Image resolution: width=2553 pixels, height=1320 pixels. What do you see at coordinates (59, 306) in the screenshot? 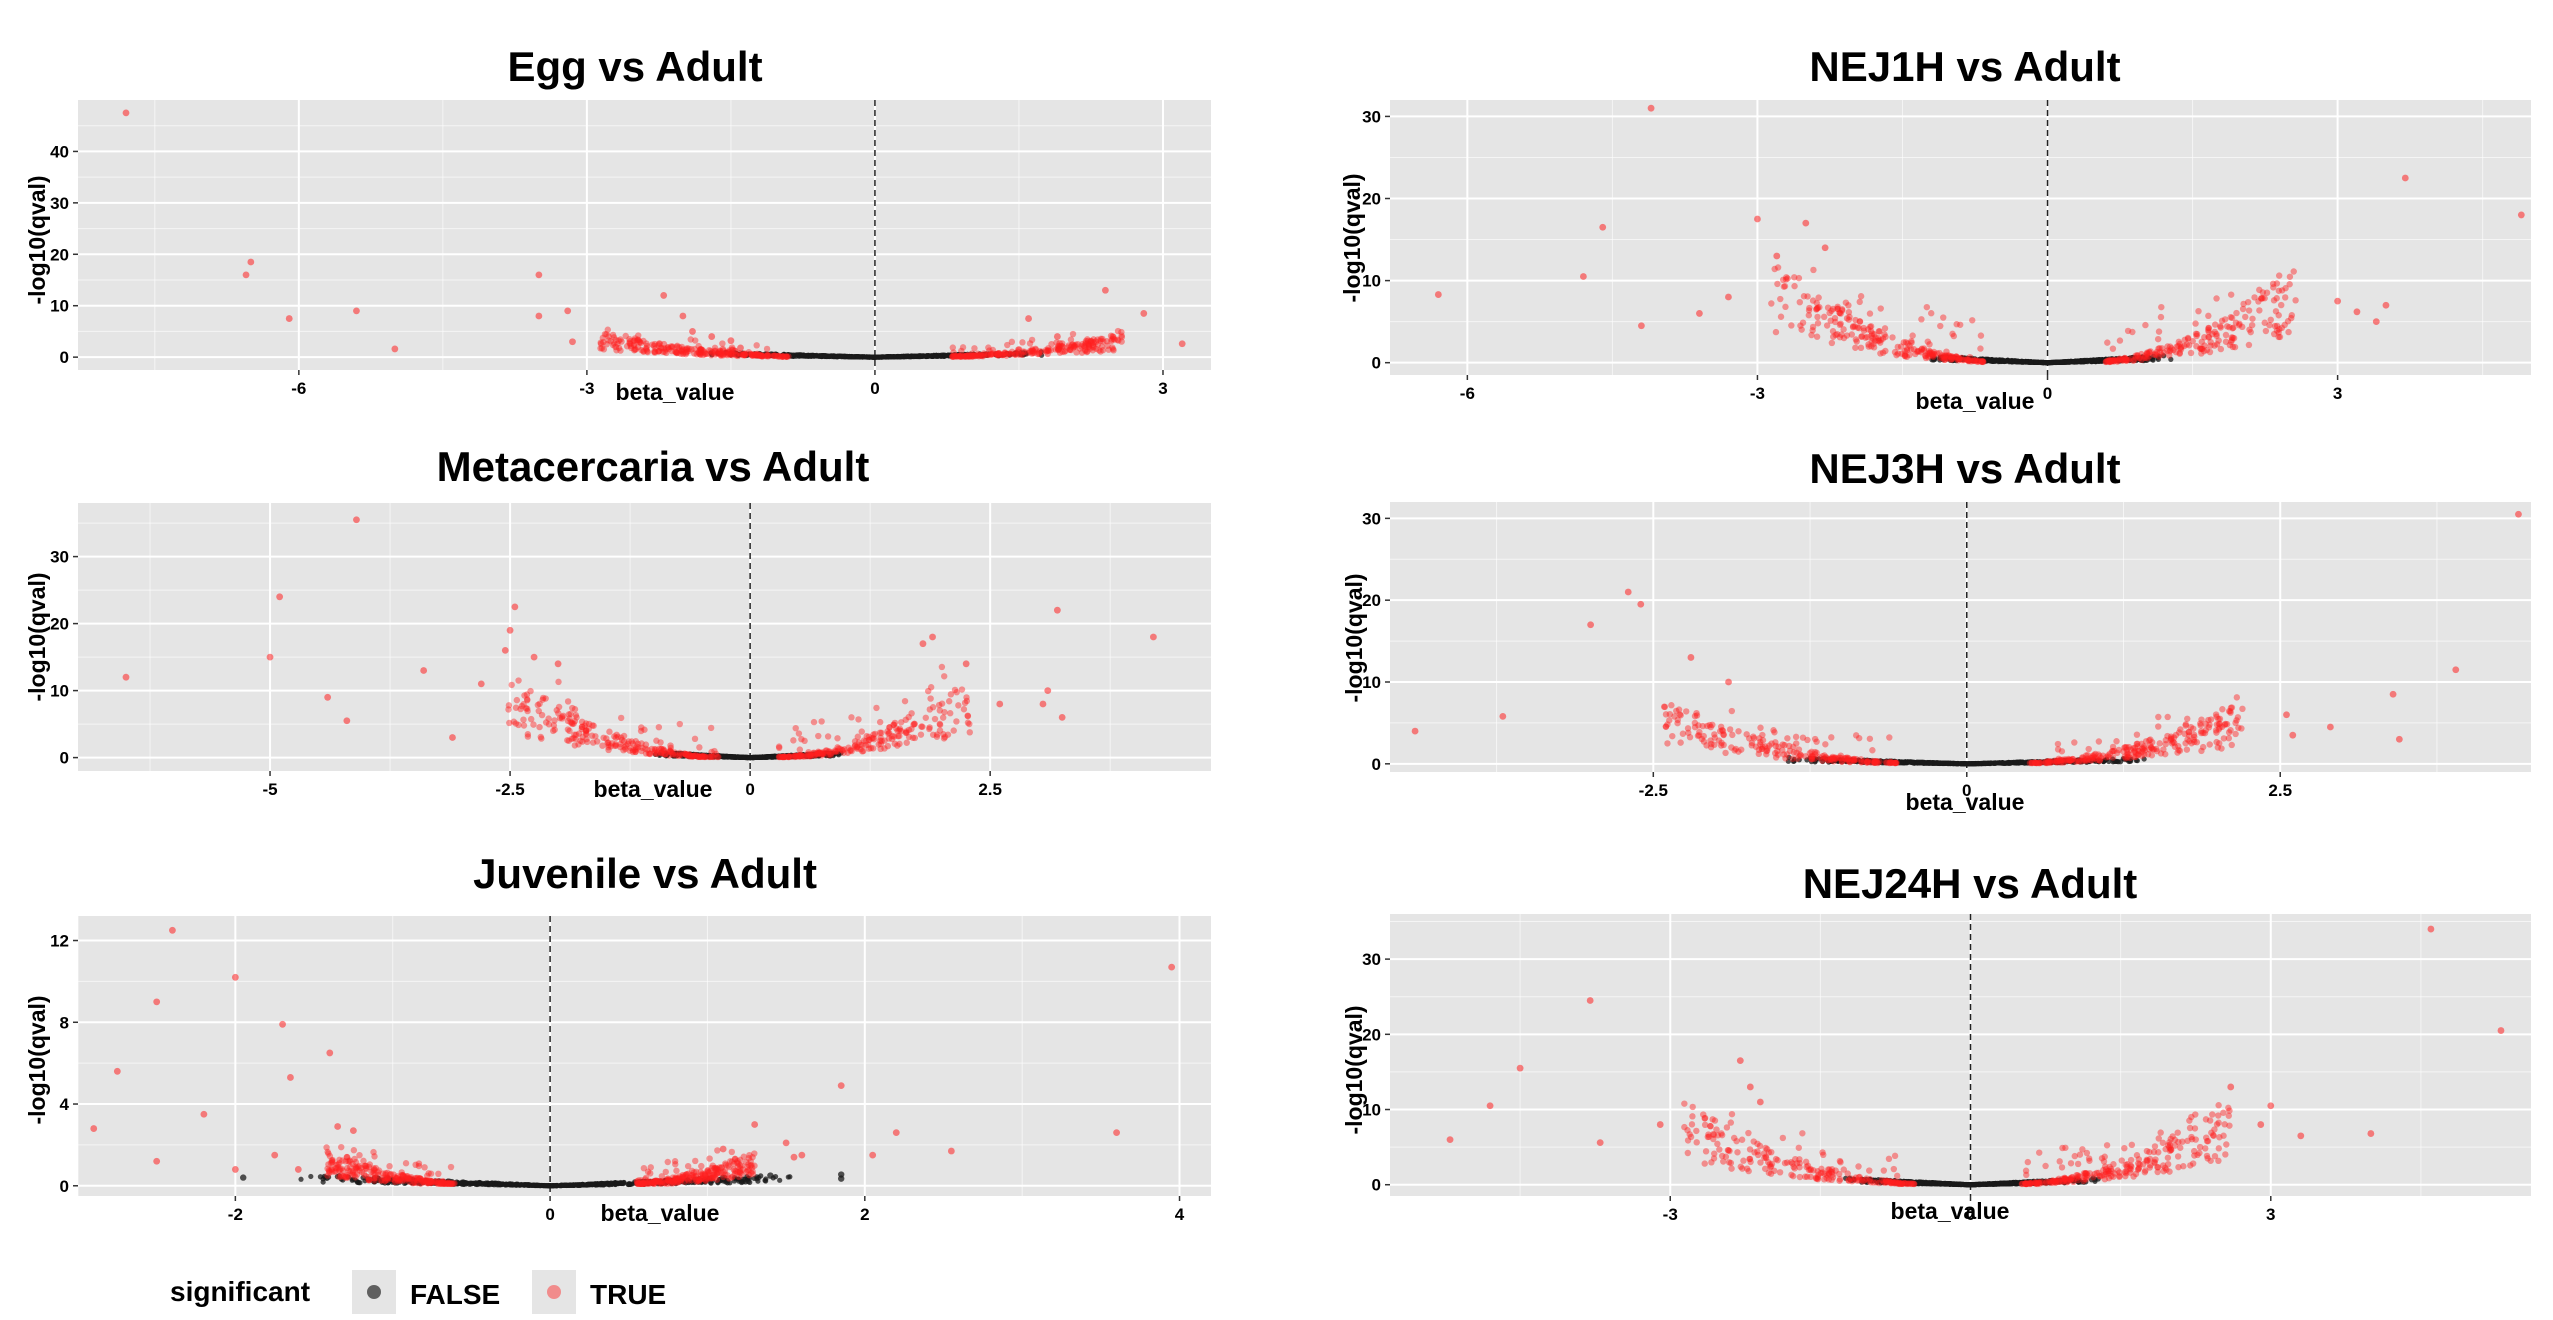
I see `y-tick-label: 10` at bounding box center [59, 306].